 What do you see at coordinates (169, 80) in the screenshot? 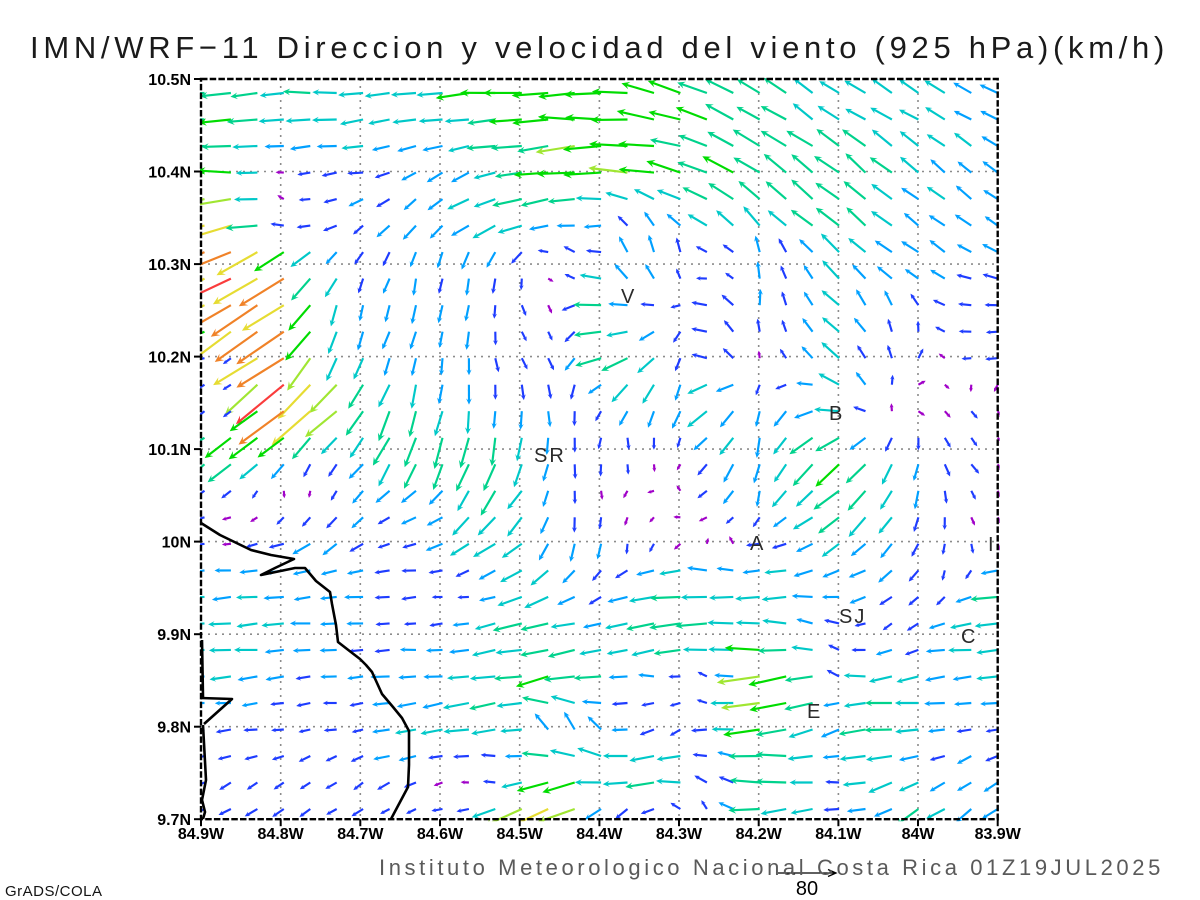
I see `svg-text: 10.5N` at bounding box center [169, 80].